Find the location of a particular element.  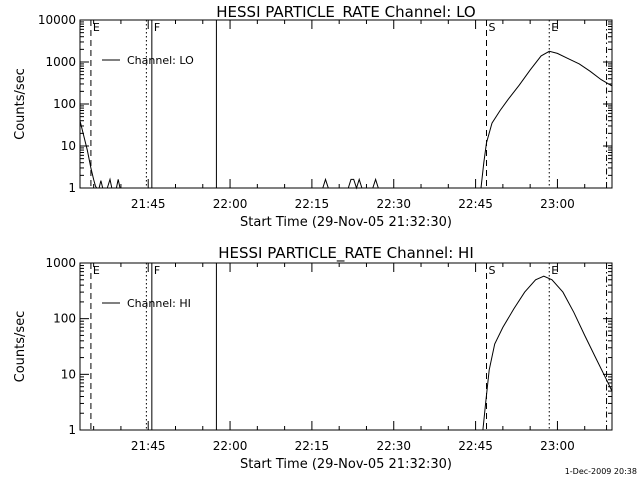

series-line is located at coordinates (547, 353).